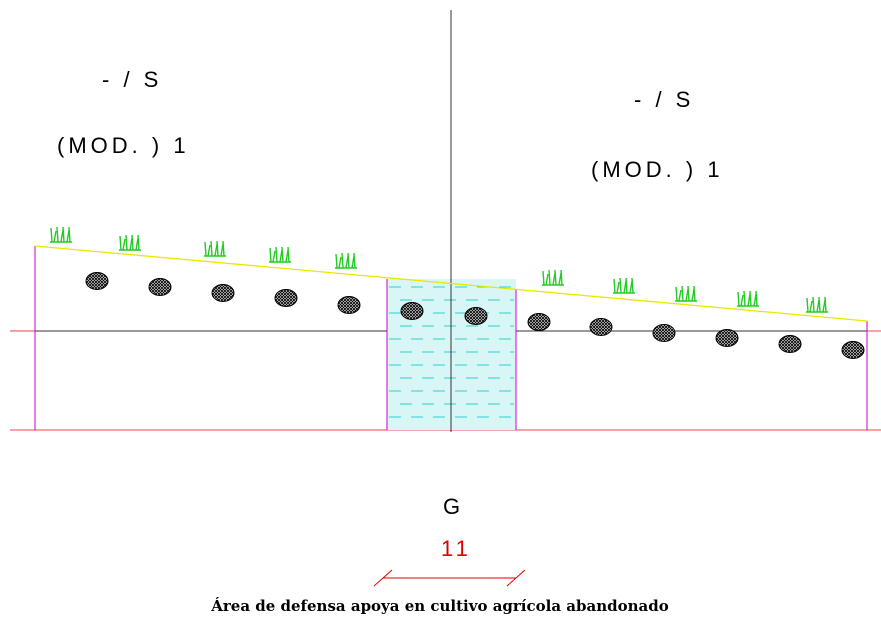  Describe the element at coordinates (451, 283) in the screenshot. I see `ground-slope-line` at that location.